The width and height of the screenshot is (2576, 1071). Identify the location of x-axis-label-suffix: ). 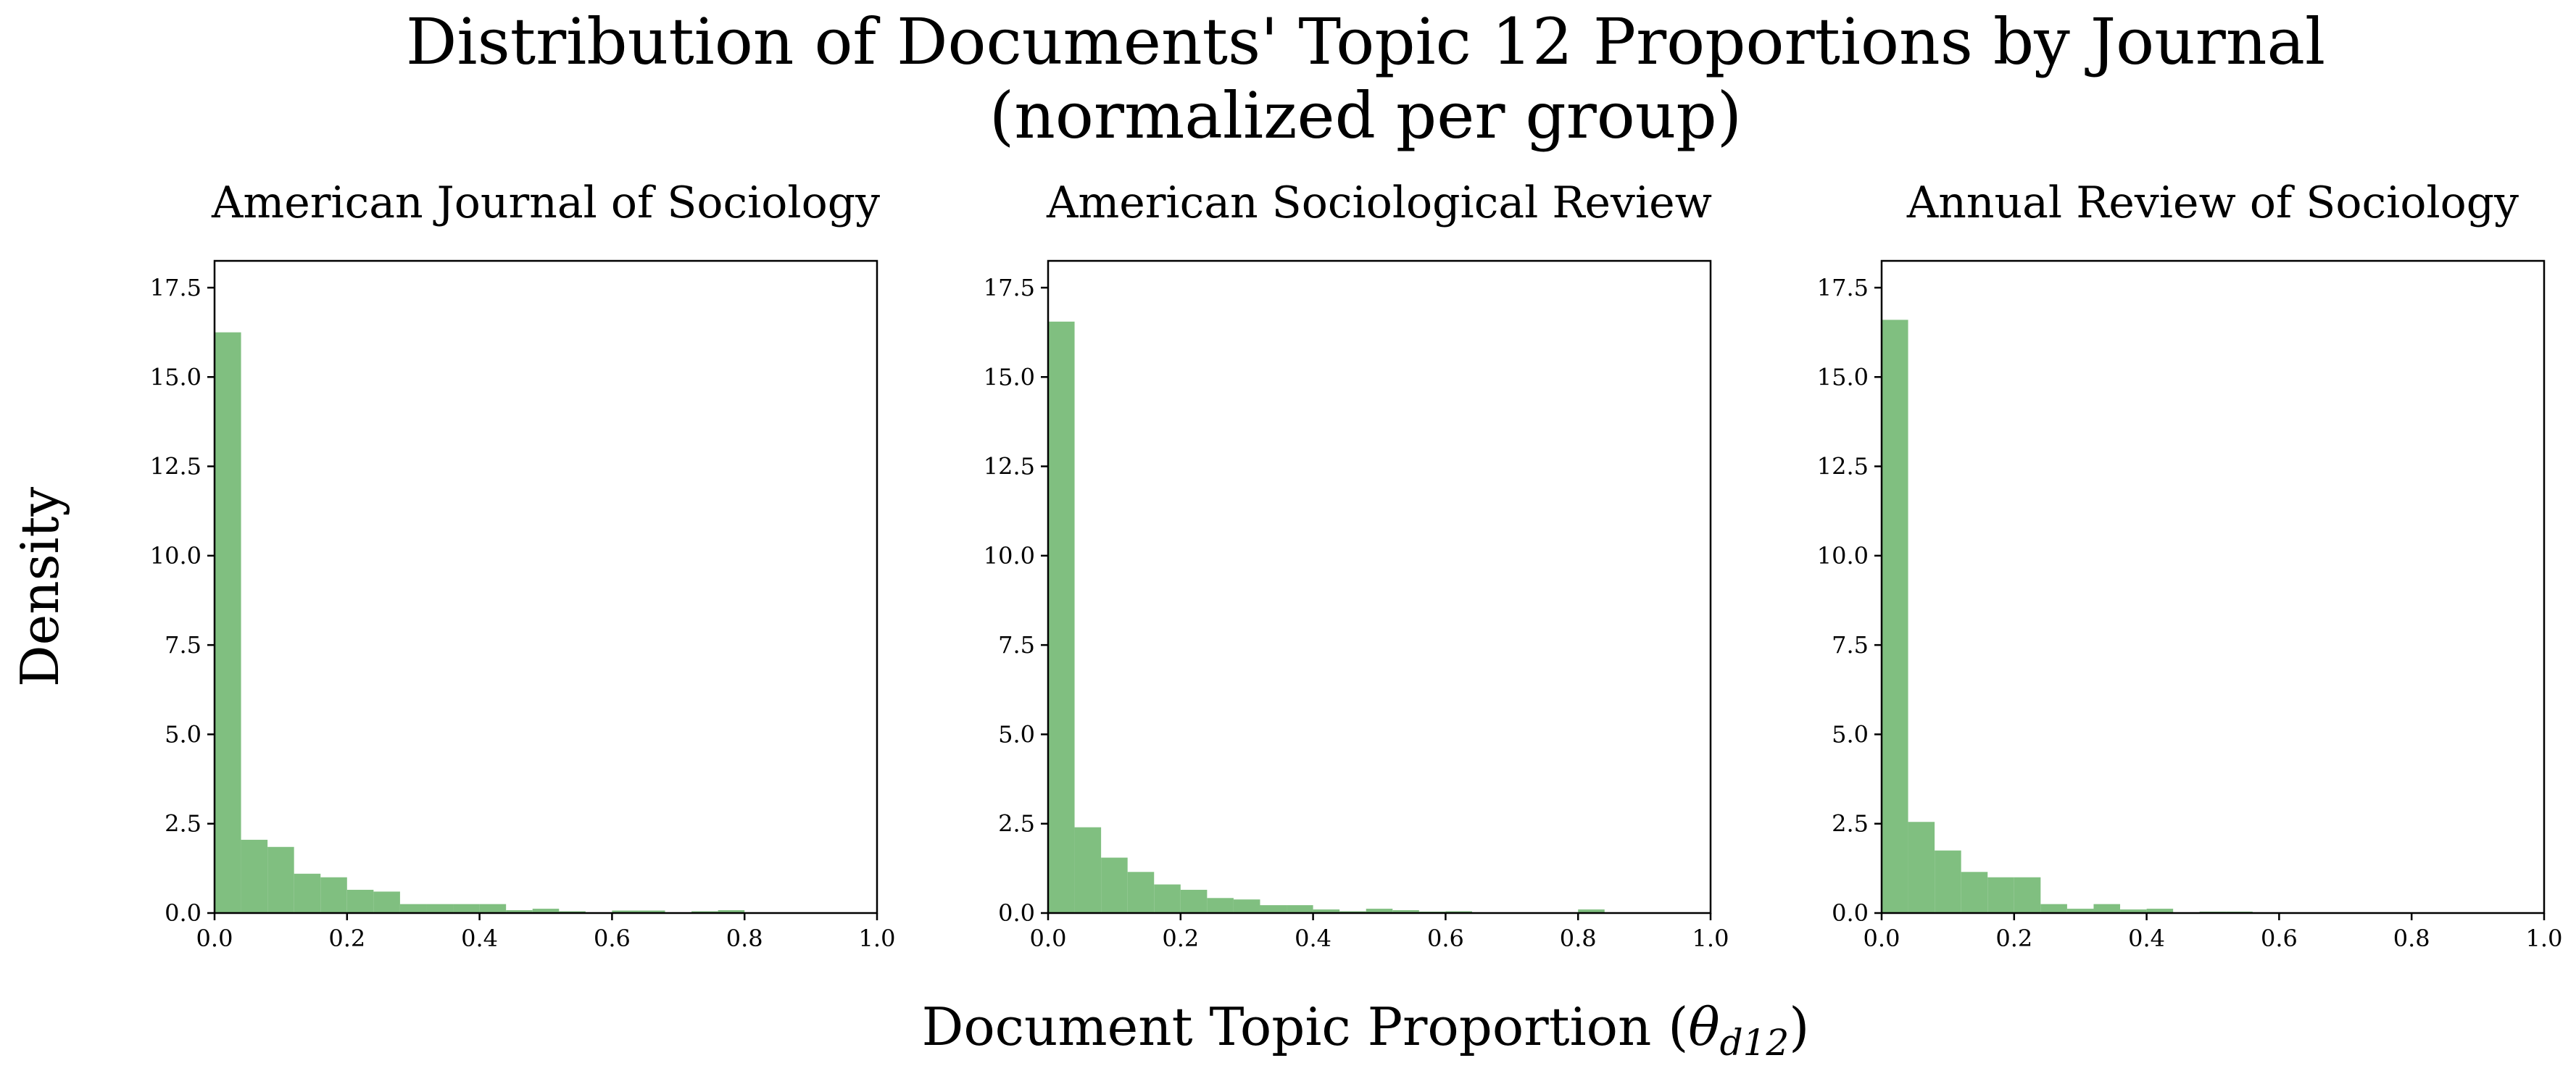
(1799, 1026).